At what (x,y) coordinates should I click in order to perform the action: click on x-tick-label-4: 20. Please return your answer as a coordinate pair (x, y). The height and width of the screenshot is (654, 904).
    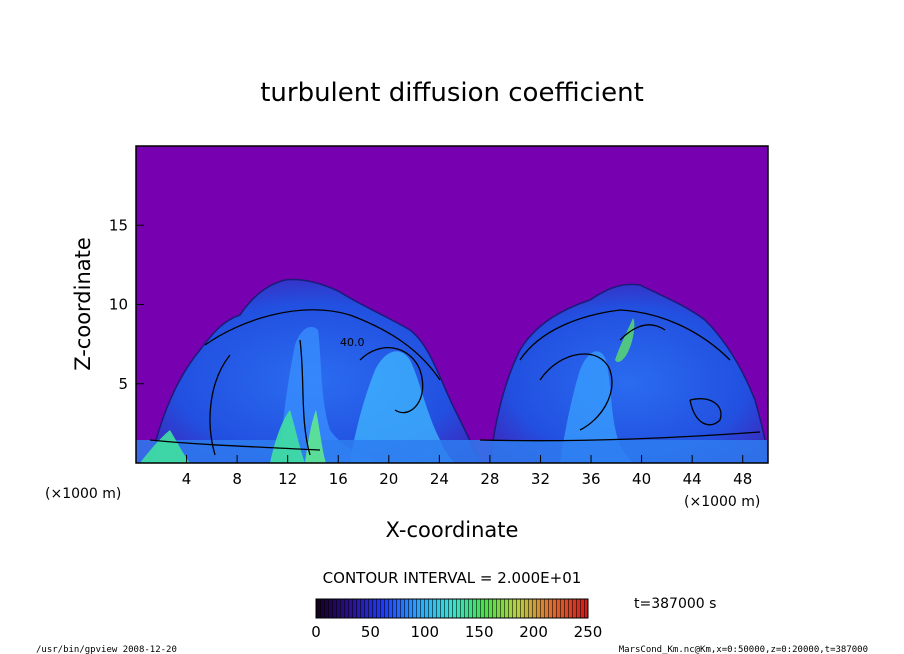
    Looking at the image, I should click on (388, 479).